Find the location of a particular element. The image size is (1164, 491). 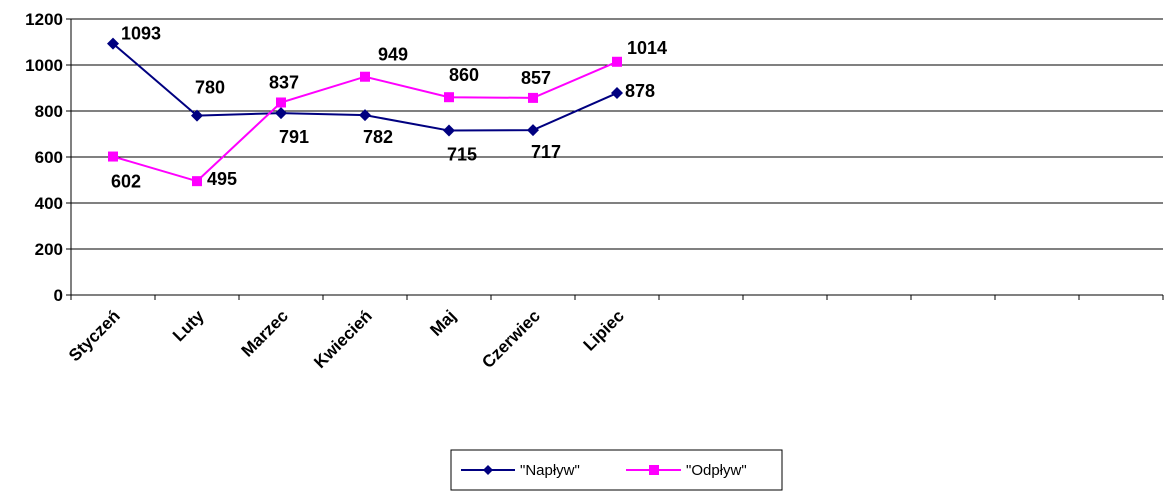

y-axis-tick-labels: 0 200 400 600 800 1000 1200 is located at coordinates (44, 157).